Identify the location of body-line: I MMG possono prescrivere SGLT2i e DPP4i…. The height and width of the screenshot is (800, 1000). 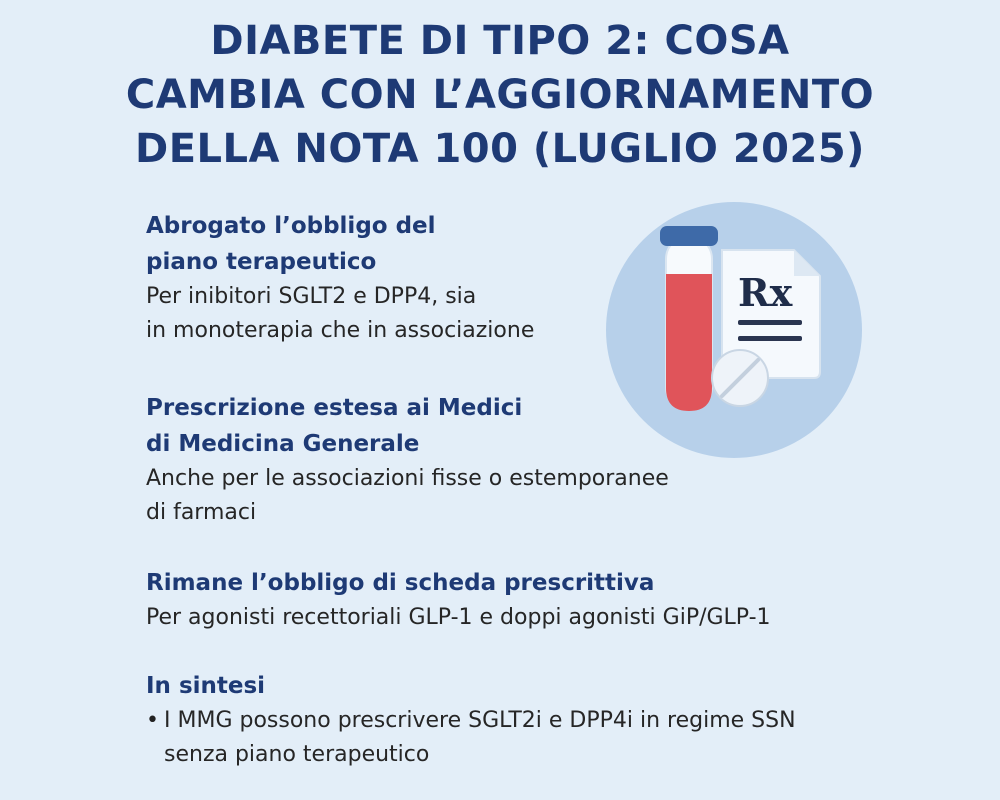
(480, 720).